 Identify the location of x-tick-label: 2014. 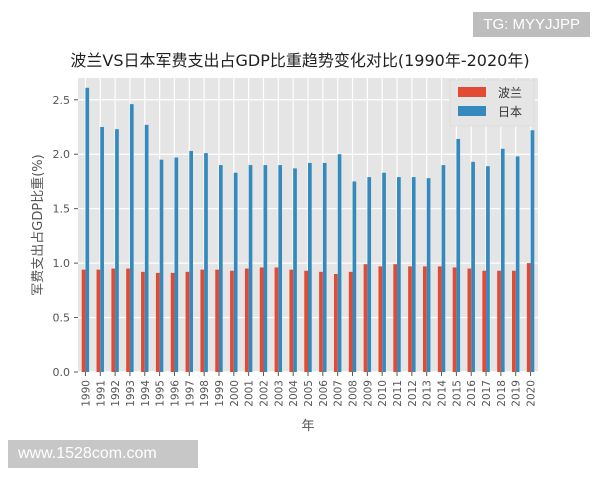
(443, 393).